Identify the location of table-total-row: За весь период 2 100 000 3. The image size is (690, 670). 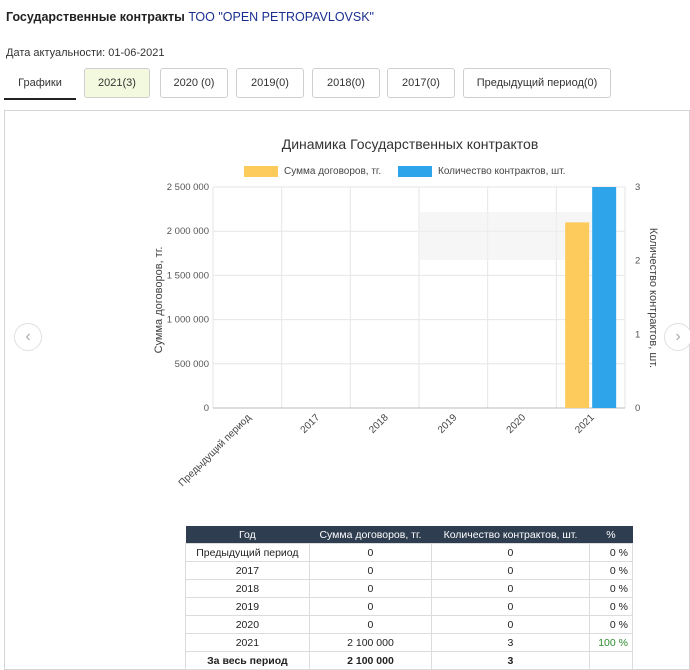
(409, 660).